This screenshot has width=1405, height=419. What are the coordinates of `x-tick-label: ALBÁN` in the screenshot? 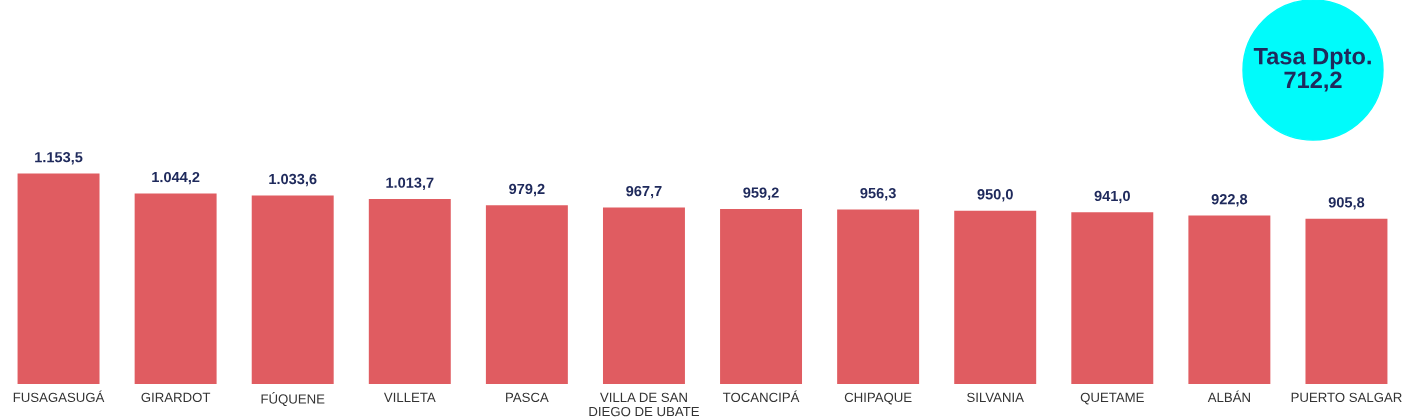 It's located at (1228, 396).